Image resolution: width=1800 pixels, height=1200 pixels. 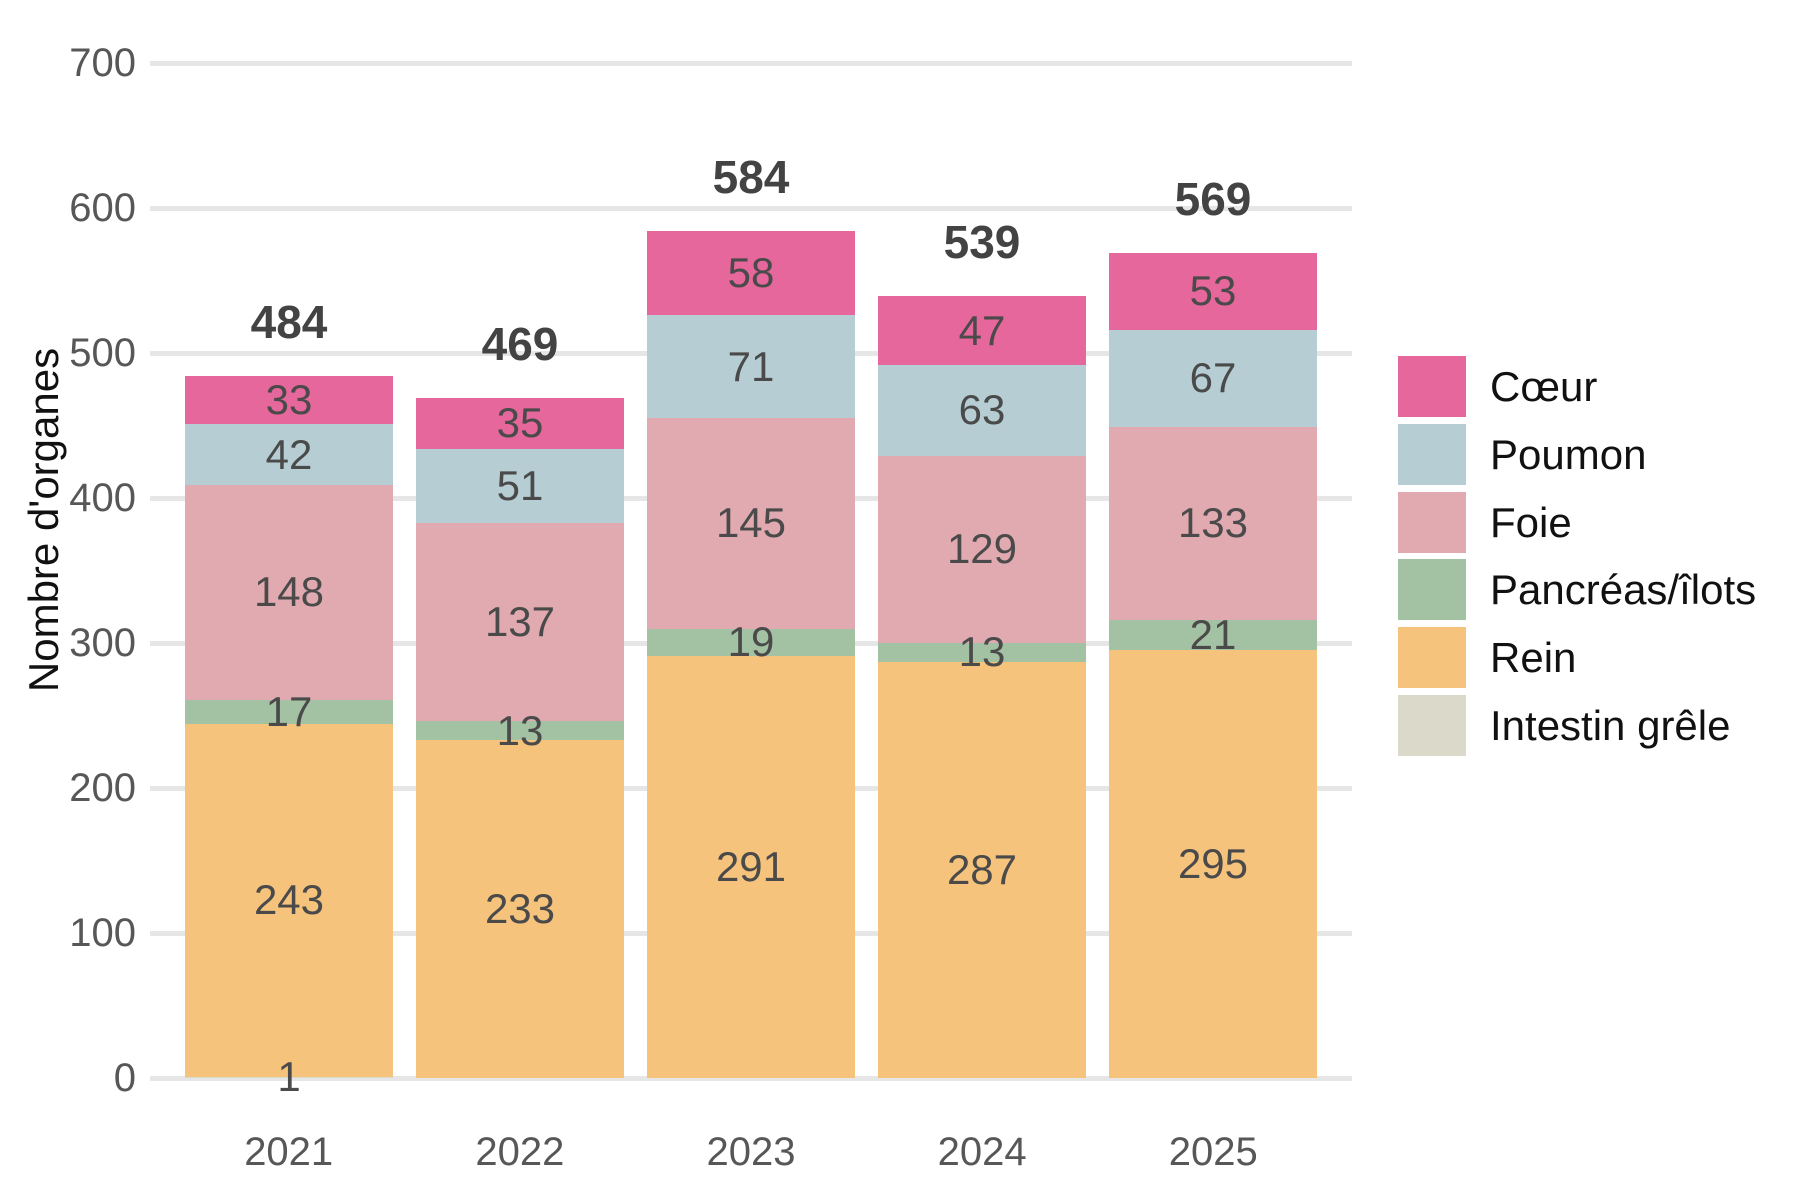 I want to click on segment-value-label: 133, so click(x=1213, y=523).